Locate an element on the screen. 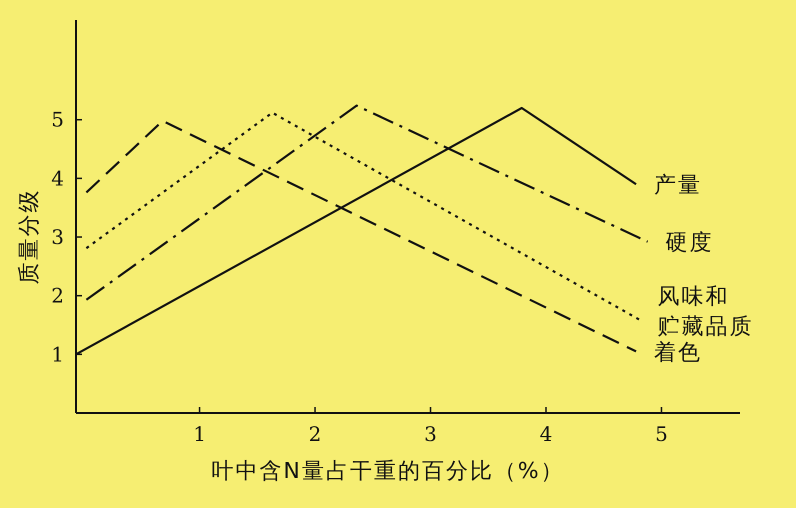 This screenshot has height=508, width=796. x-axis-title: 叶中含N量占干重的百分比（%） is located at coordinates (388, 471).